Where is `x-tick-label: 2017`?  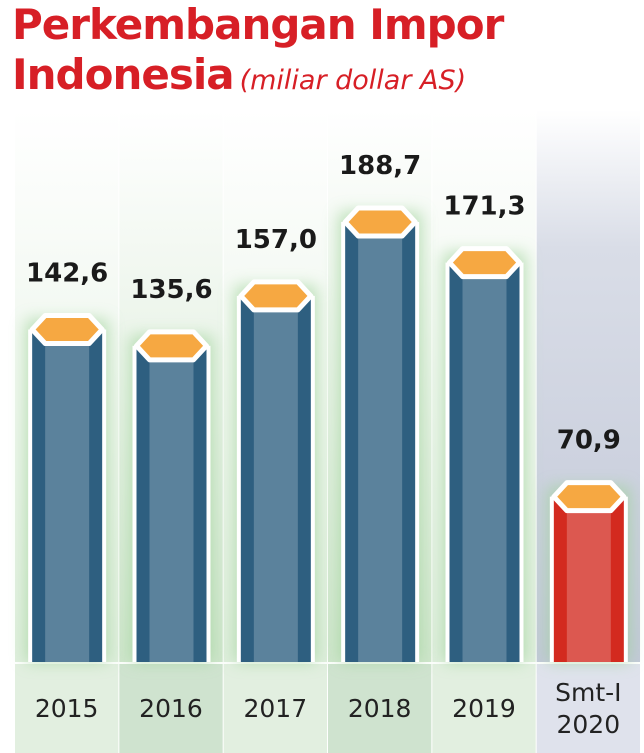 x-tick-label: 2017 is located at coordinates (275, 708).